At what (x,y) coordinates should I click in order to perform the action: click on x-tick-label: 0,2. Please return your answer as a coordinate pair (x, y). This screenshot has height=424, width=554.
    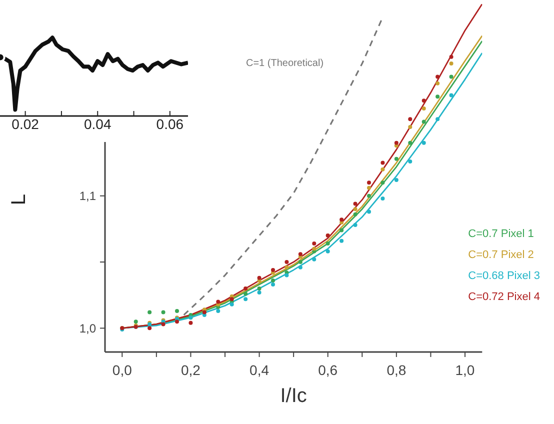
    Looking at the image, I should click on (190, 370).